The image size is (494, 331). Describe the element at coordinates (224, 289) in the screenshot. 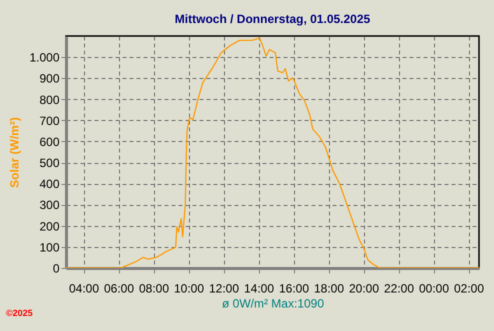

I see `x-tick-label: 12:00` at that location.